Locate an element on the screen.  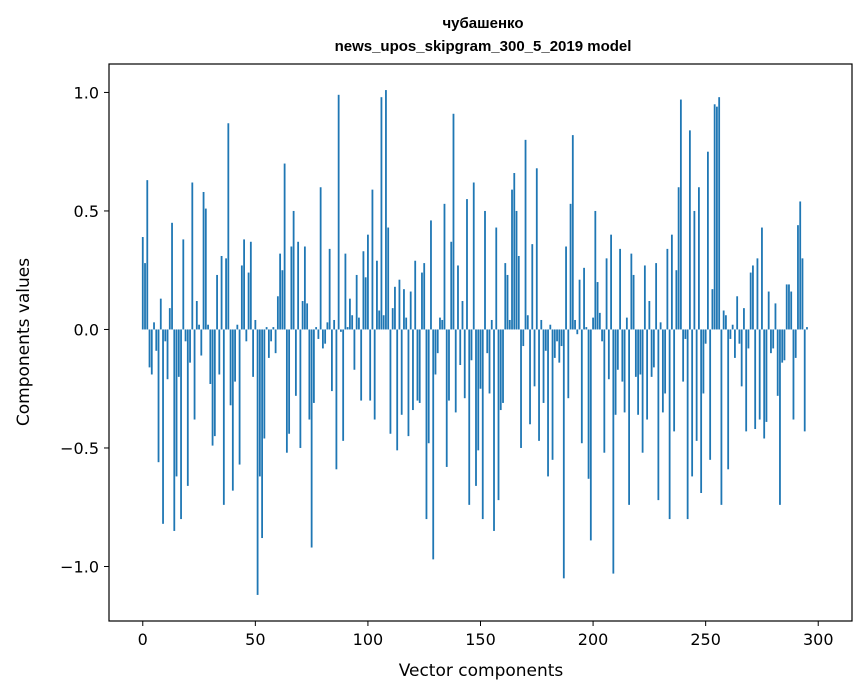
x-tick-label: 50 is located at coordinates (255, 639).